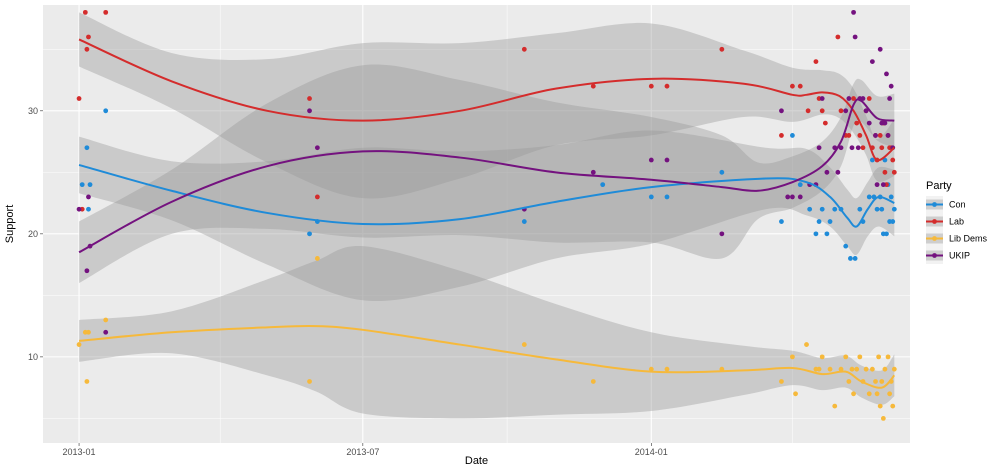 The image size is (1000, 471). What do you see at coordinates (33, 111) in the screenshot?
I see `y-tick-label: 30` at bounding box center [33, 111].